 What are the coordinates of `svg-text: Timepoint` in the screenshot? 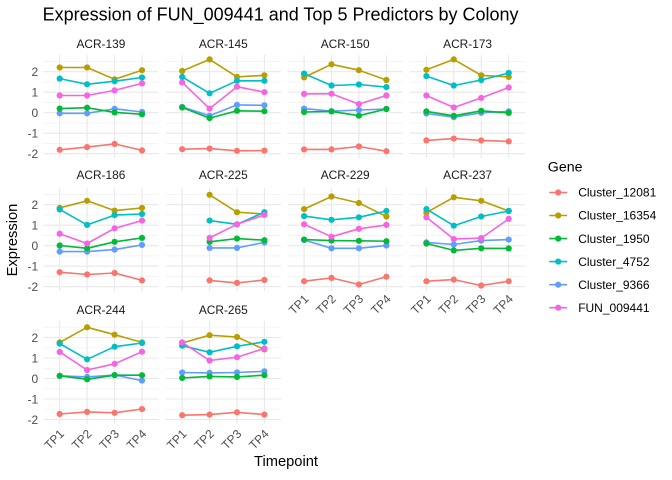 It's located at (286, 462).